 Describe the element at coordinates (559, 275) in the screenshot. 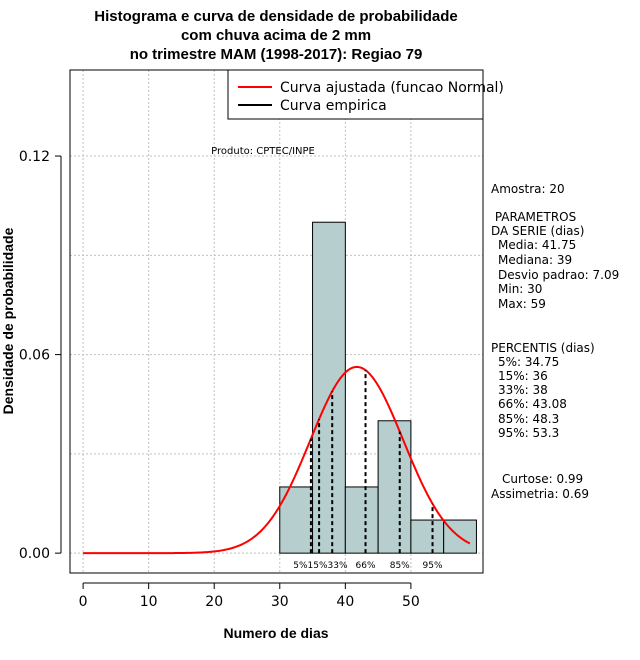

I see `param-desvio: Desvio padrao: 7.09` at that location.